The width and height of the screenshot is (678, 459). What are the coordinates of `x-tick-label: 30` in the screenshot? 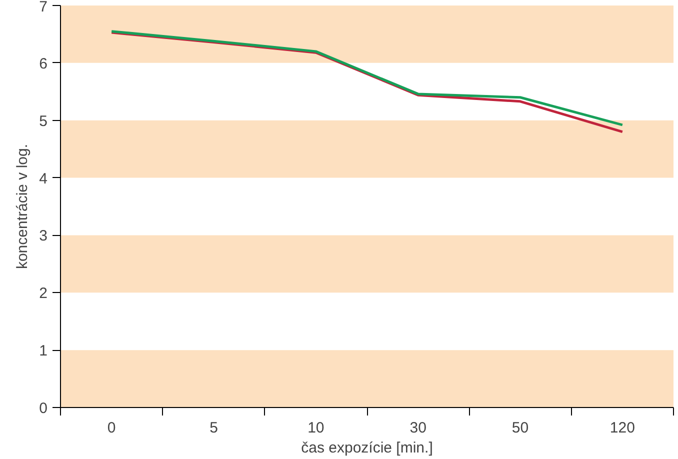 It's located at (418, 428).